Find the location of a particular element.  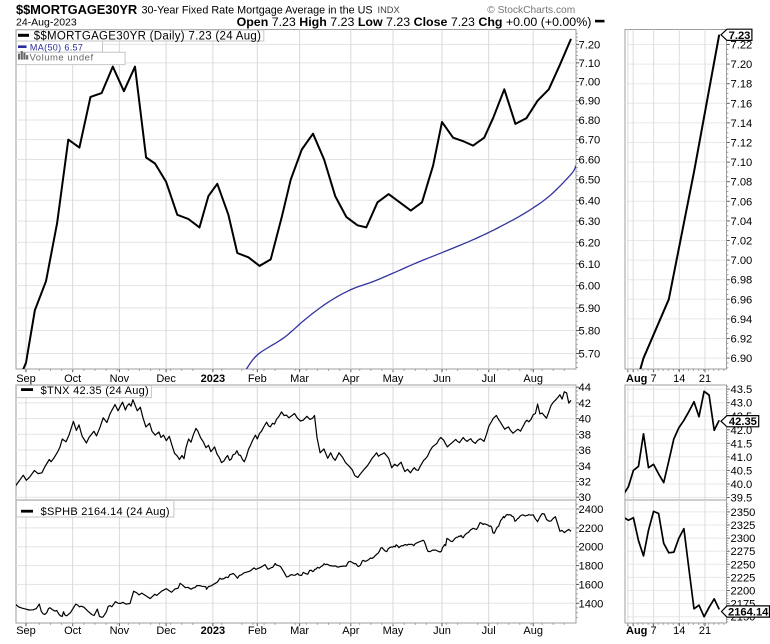

svg-text: 2200 is located at coordinates (591, 529).